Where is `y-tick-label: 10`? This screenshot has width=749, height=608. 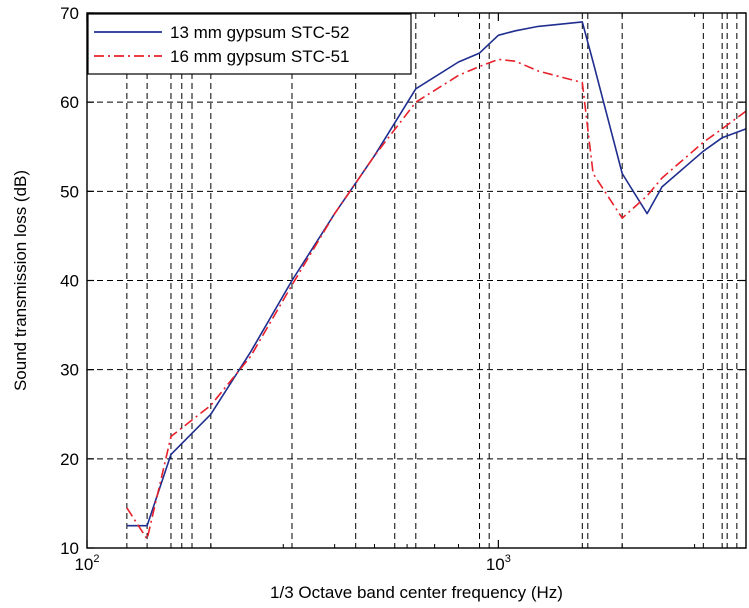 y-tick-label: 10 is located at coordinates (69, 548).